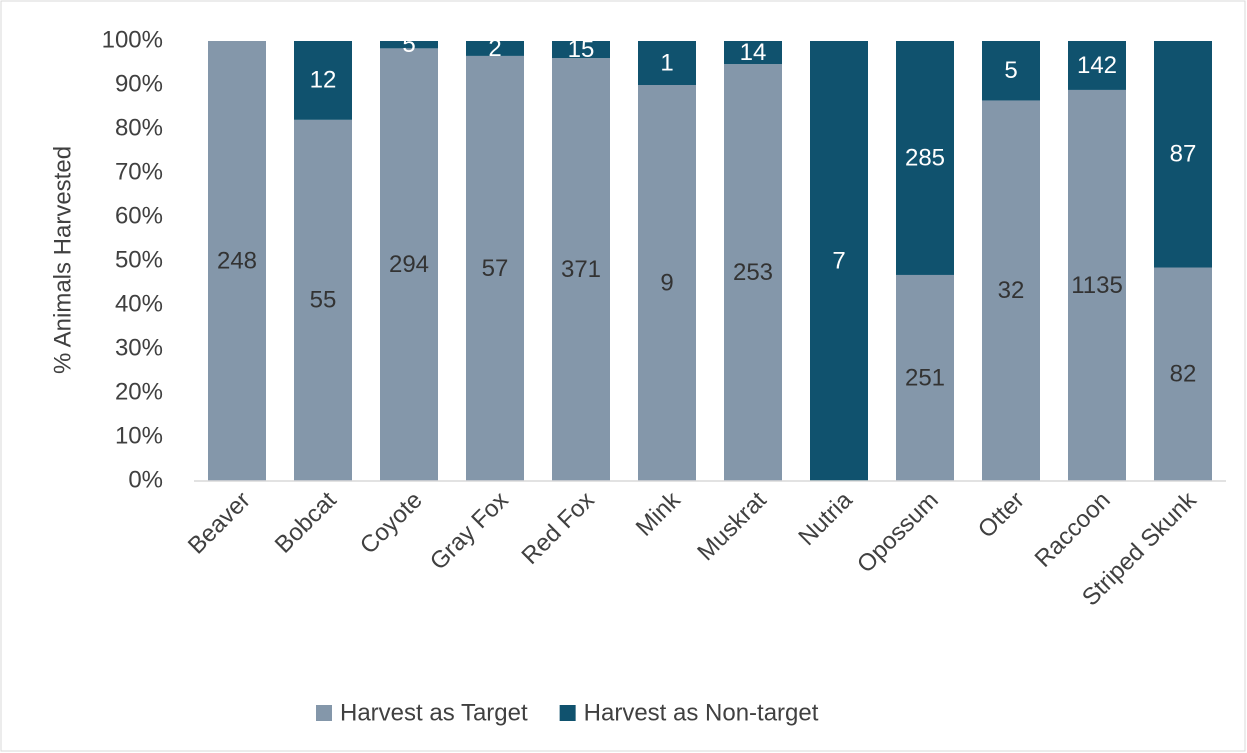 The height and width of the screenshot is (753, 1247). I want to click on y-tick-label: 30%, so click(139, 347).